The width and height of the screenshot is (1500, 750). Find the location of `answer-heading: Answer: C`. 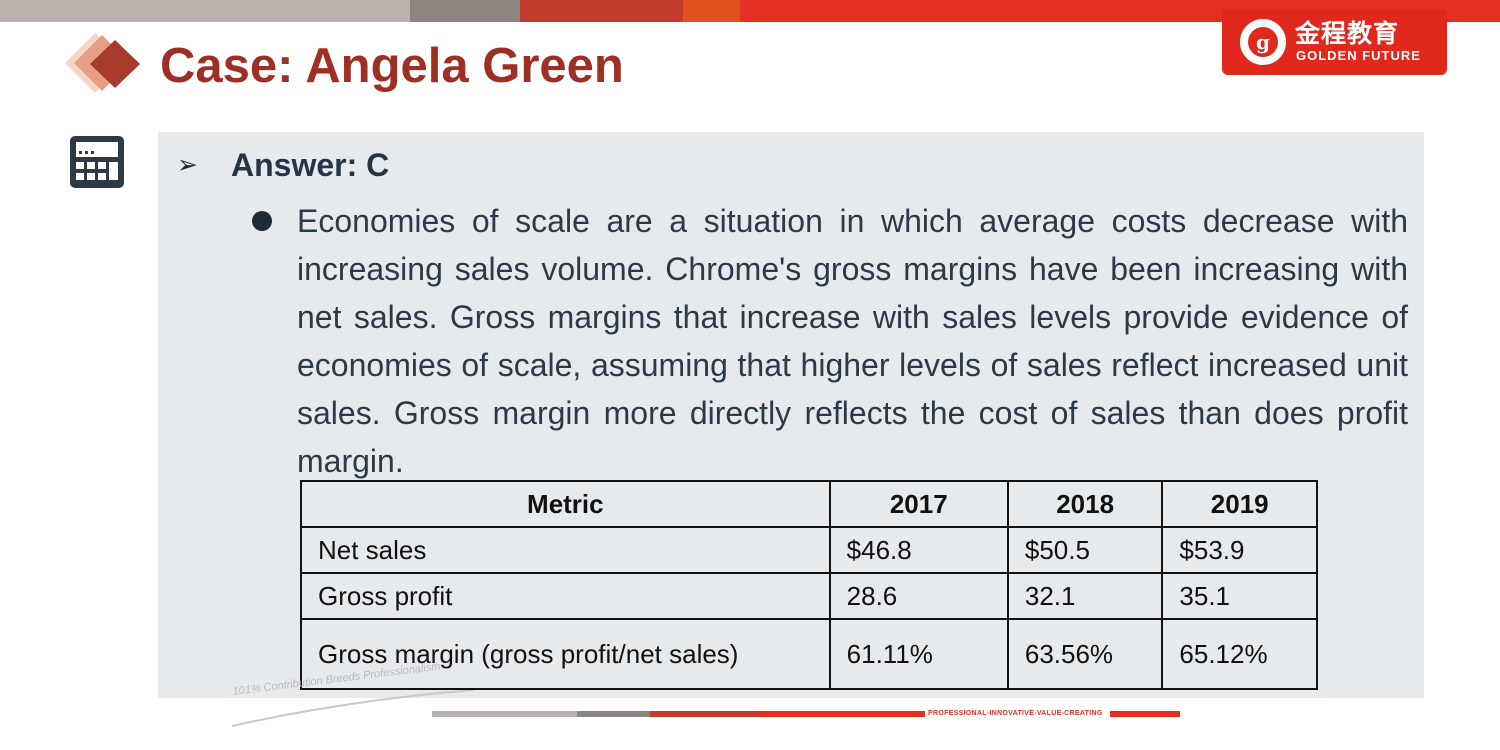

answer-heading: Answer: C is located at coordinates (310, 165).